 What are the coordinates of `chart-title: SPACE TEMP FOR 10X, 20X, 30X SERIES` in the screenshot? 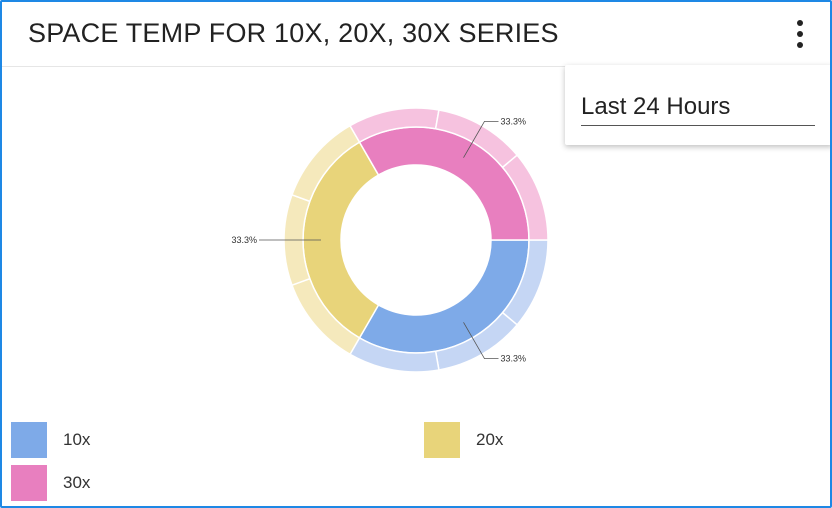 It's located at (293, 33).